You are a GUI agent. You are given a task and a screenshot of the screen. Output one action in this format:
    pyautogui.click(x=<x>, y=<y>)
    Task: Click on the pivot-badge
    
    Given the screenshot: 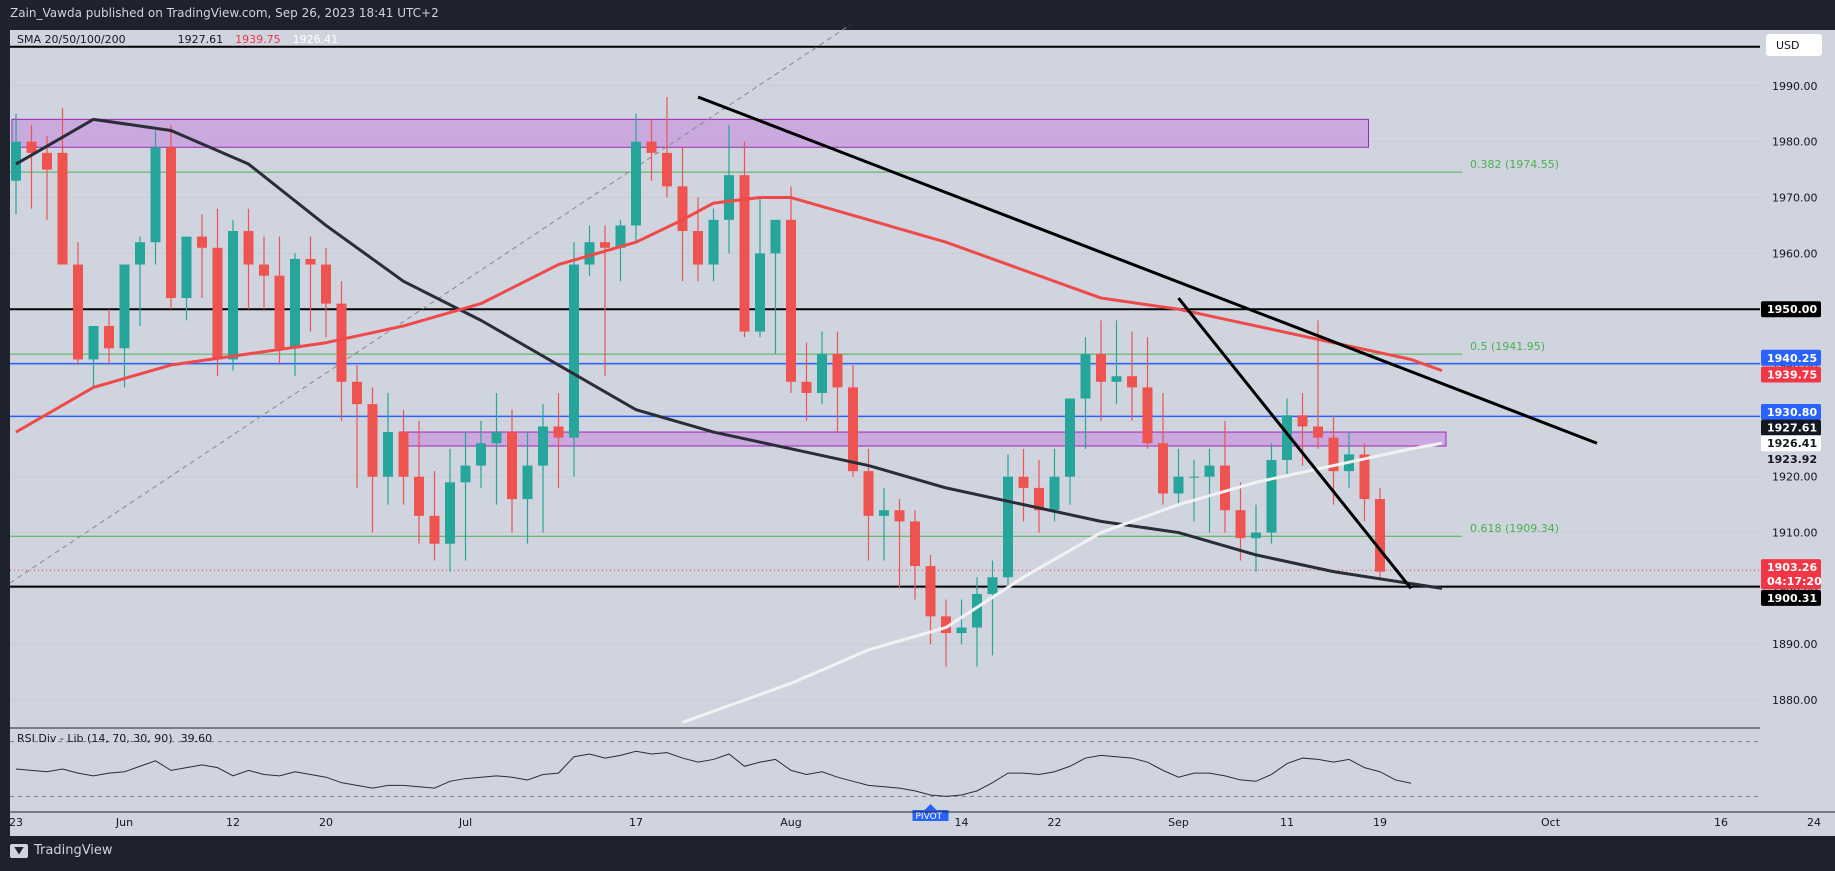 What is the action you would take?
    pyautogui.click(x=930, y=815)
    